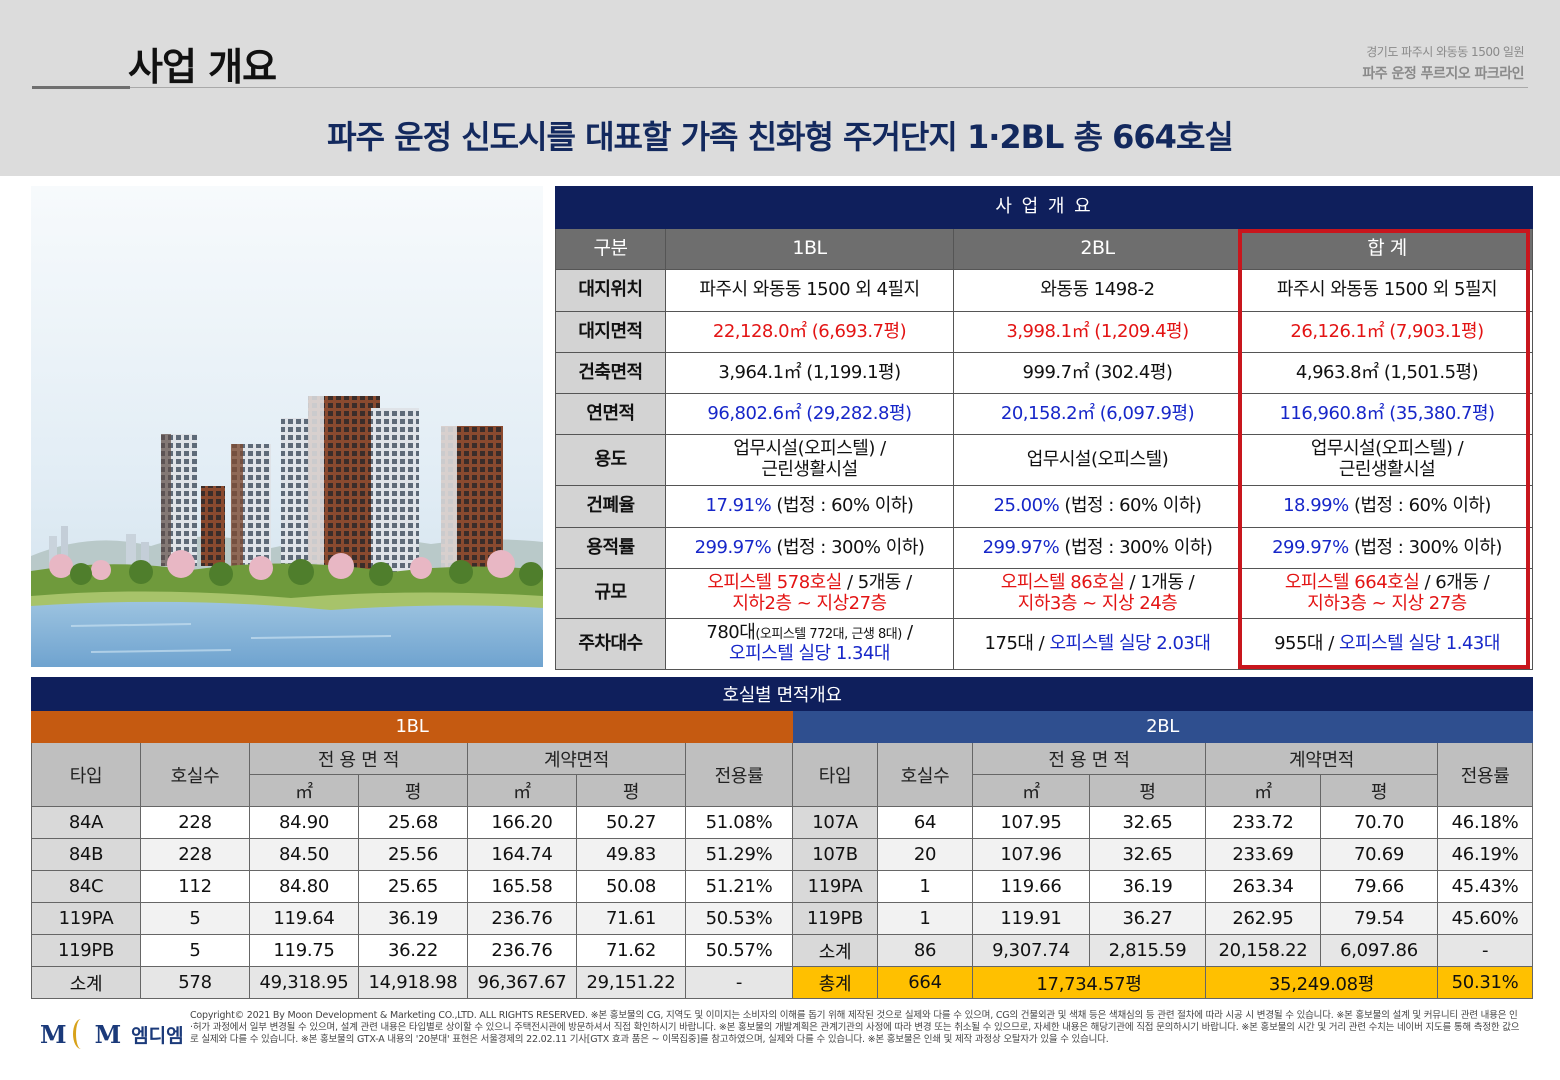 Image resolution: width=1560 pixels, height=1080 pixels. What do you see at coordinates (879, 582) in the screenshot?
I see `scale-buildings: / 5개동 /` at bounding box center [879, 582].